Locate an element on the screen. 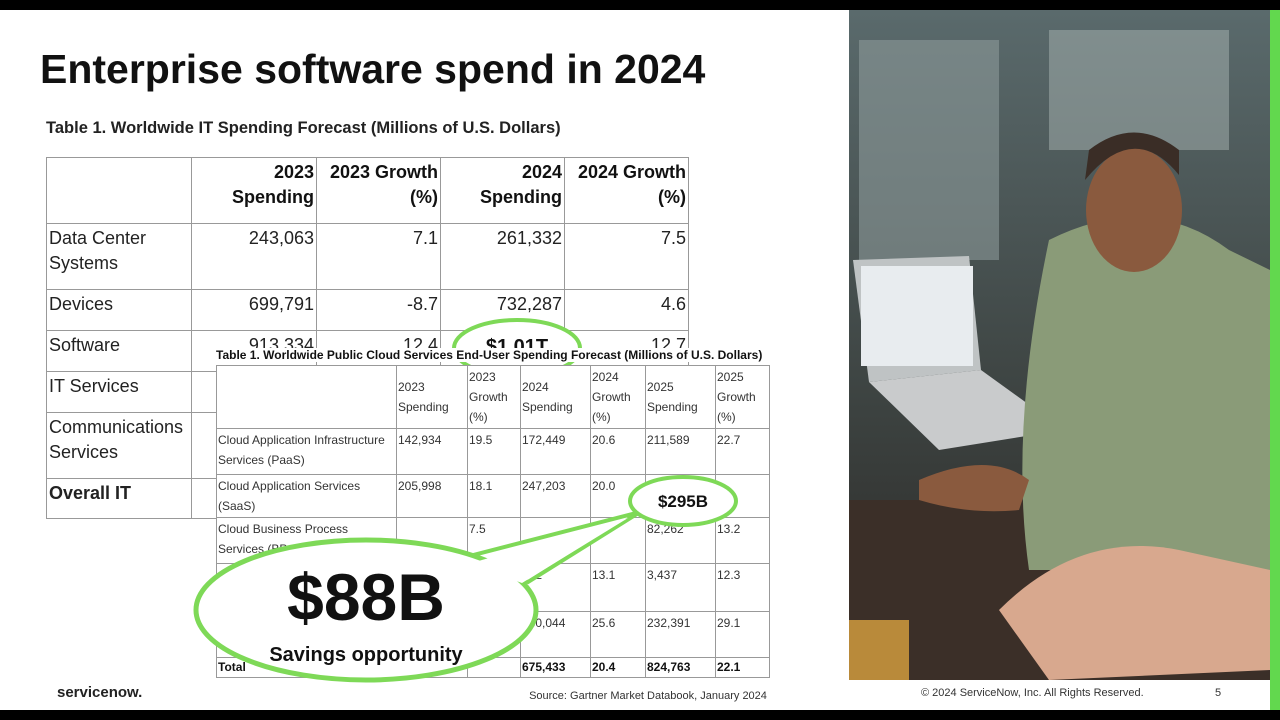 The width and height of the screenshot is (1280, 720). table-cell: Devices is located at coordinates (119, 310).